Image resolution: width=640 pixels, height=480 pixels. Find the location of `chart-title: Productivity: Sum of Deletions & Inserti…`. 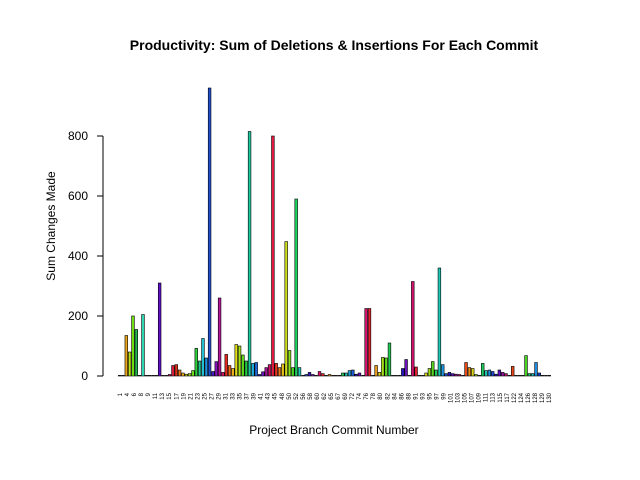

chart-title: Productivity: Sum of Deletions & Inserti… is located at coordinates (334, 45).